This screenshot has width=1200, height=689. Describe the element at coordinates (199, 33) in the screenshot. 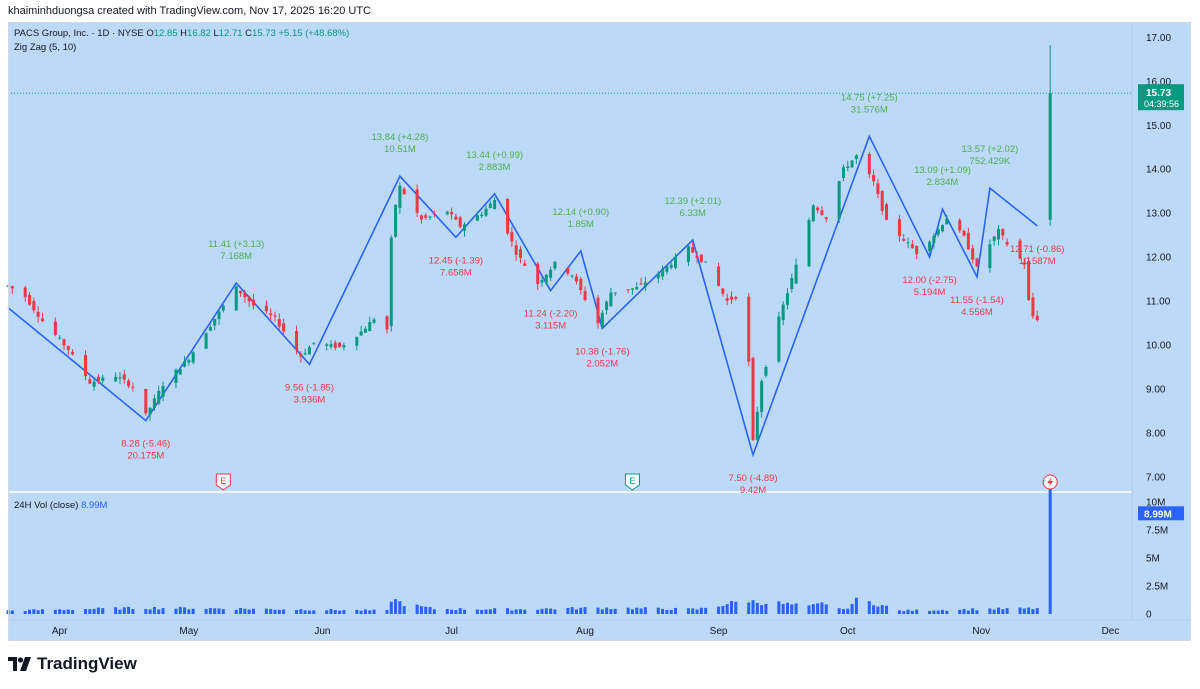

I see `high-value: 16.82` at that location.